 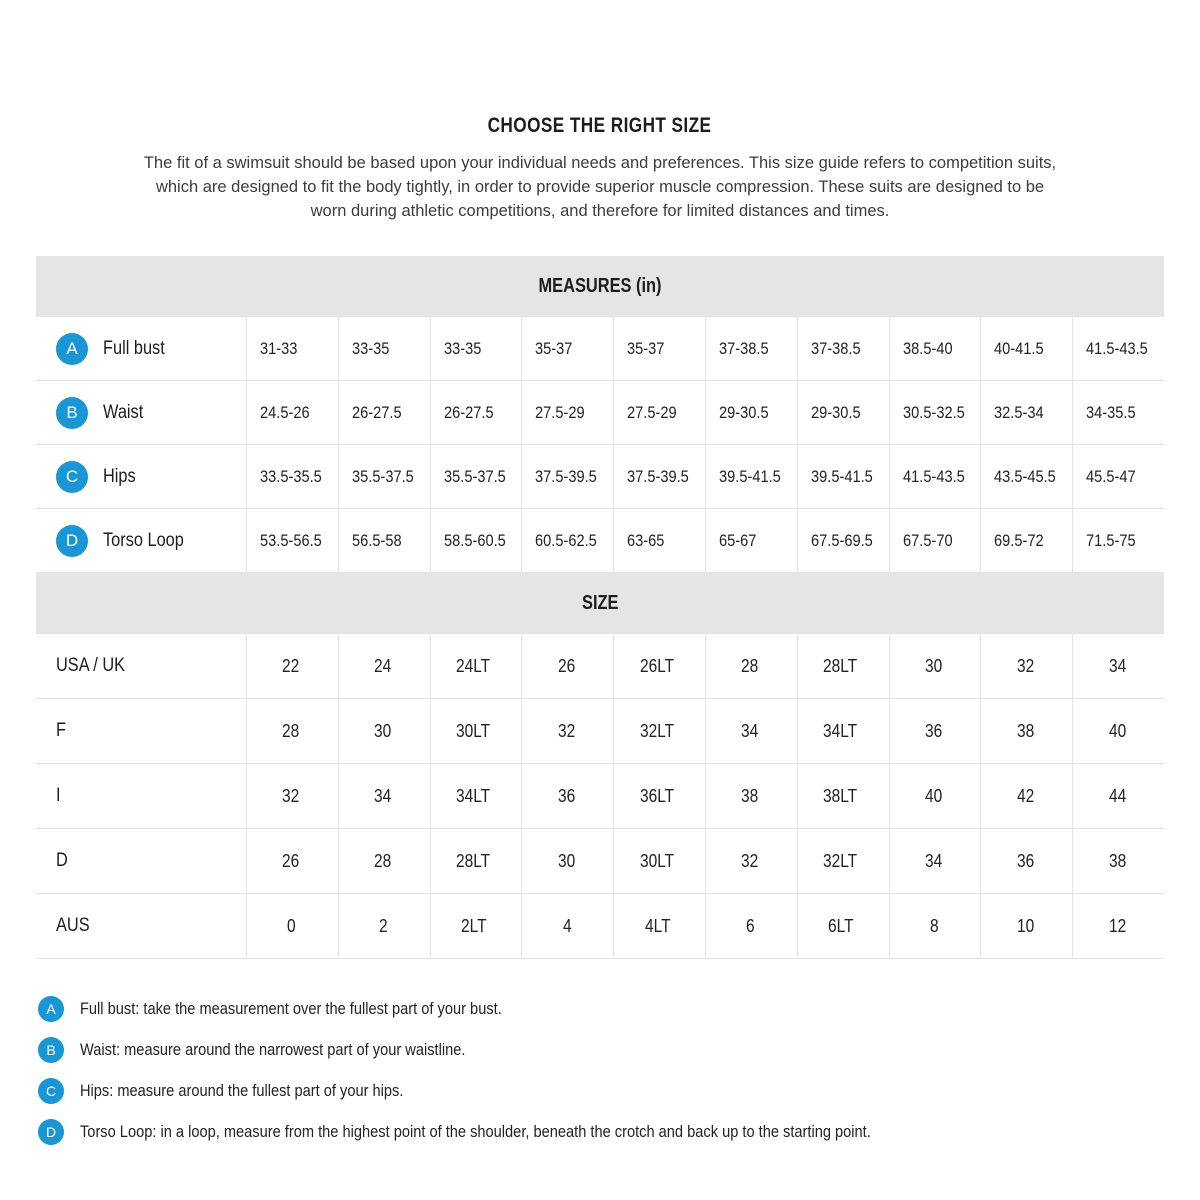 I want to click on cell-value: 32, so click(x=291, y=795).